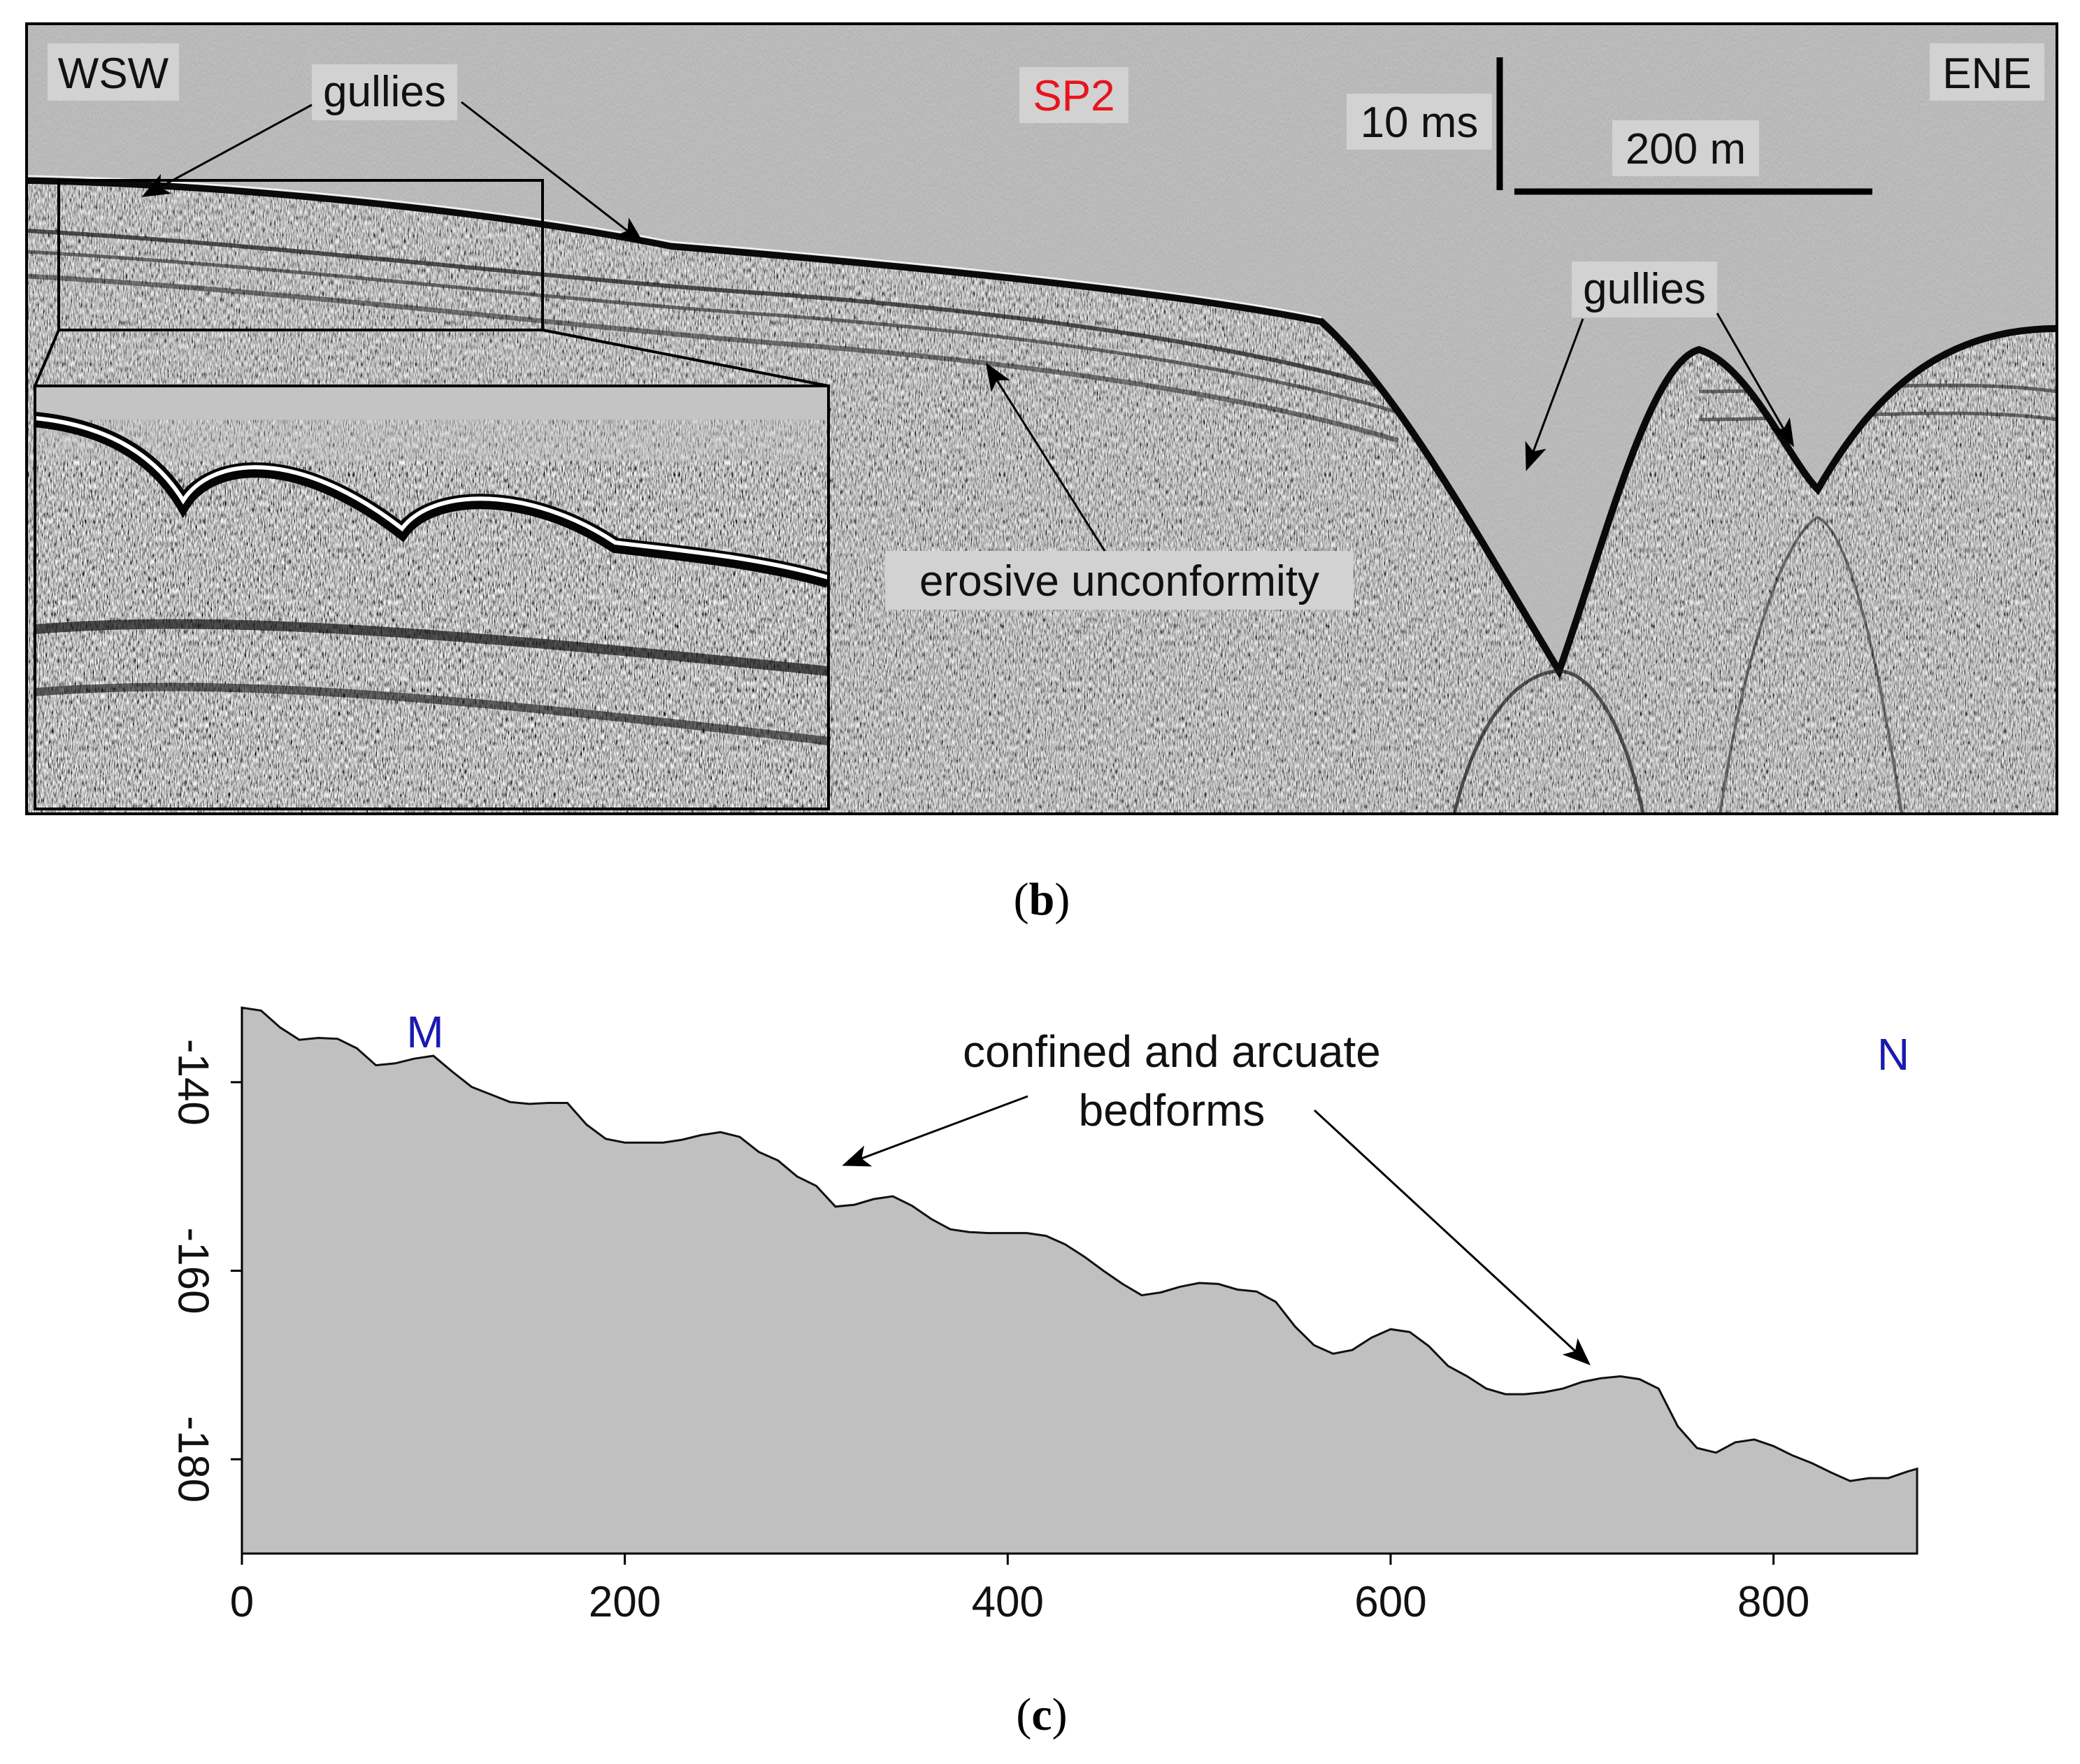 This screenshot has width=2080, height=1764. Describe the element at coordinates (432, 597) in the screenshot. I see `inset-zoom` at that location.